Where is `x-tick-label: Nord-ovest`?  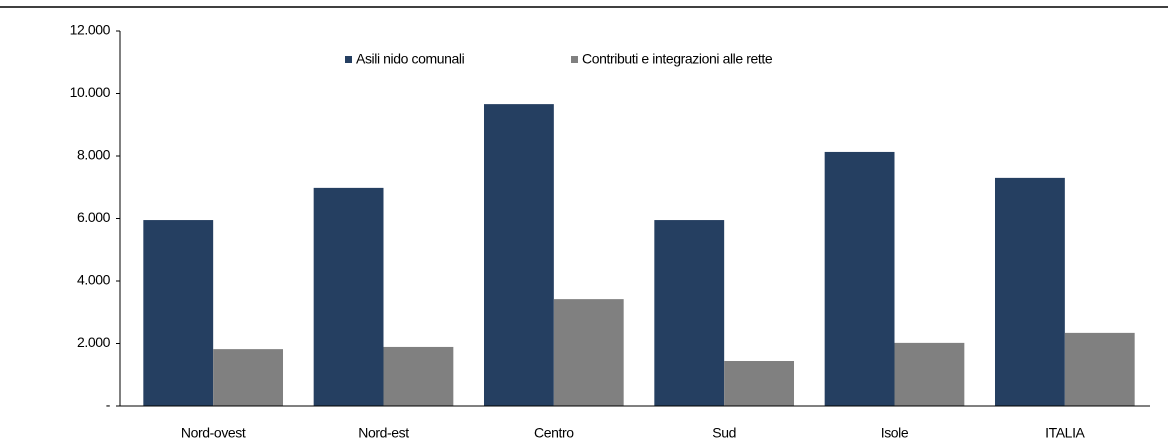 x-tick-label: Nord-ovest is located at coordinates (213, 433).